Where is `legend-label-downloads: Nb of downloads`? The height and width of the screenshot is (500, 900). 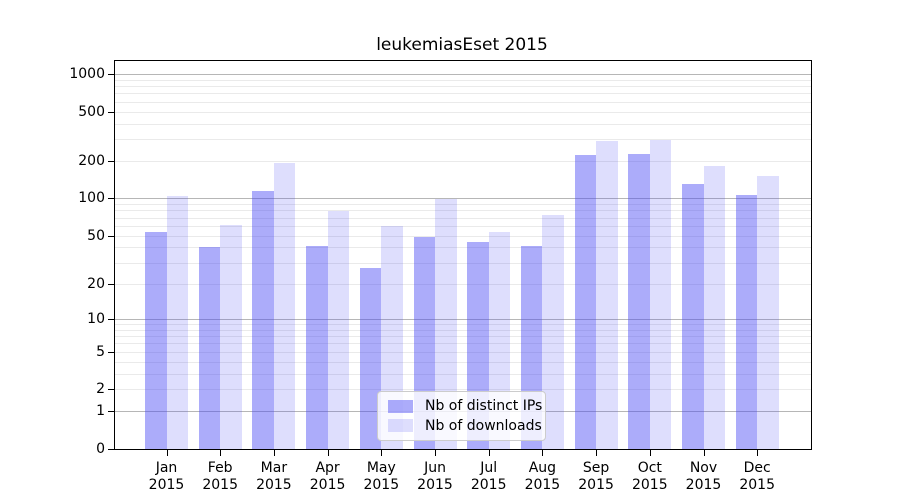 legend-label-downloads: Nb of downloads is located at coordinates (483, 425).